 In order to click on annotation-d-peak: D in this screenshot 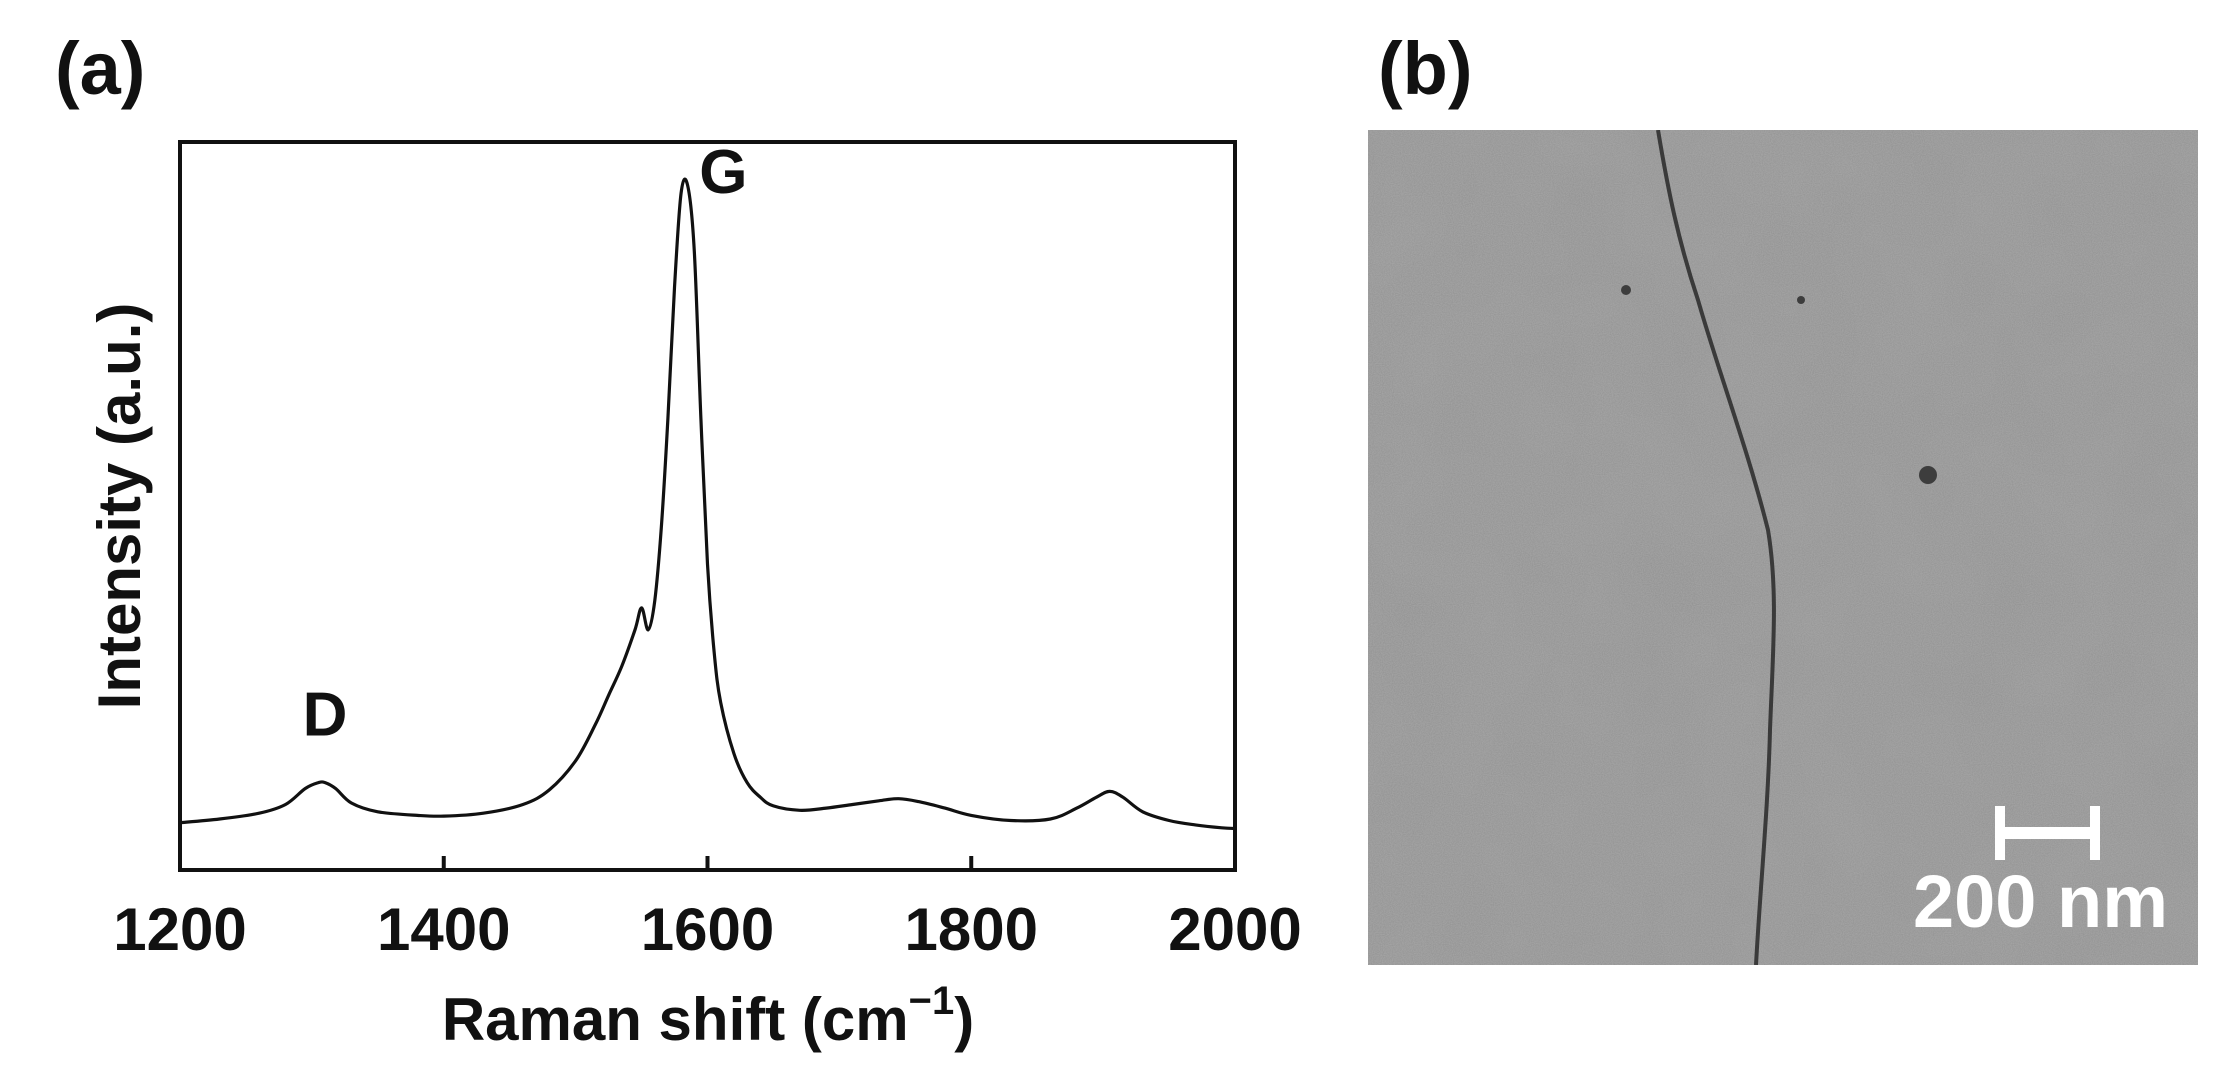, I will do `click(325, 714)`.